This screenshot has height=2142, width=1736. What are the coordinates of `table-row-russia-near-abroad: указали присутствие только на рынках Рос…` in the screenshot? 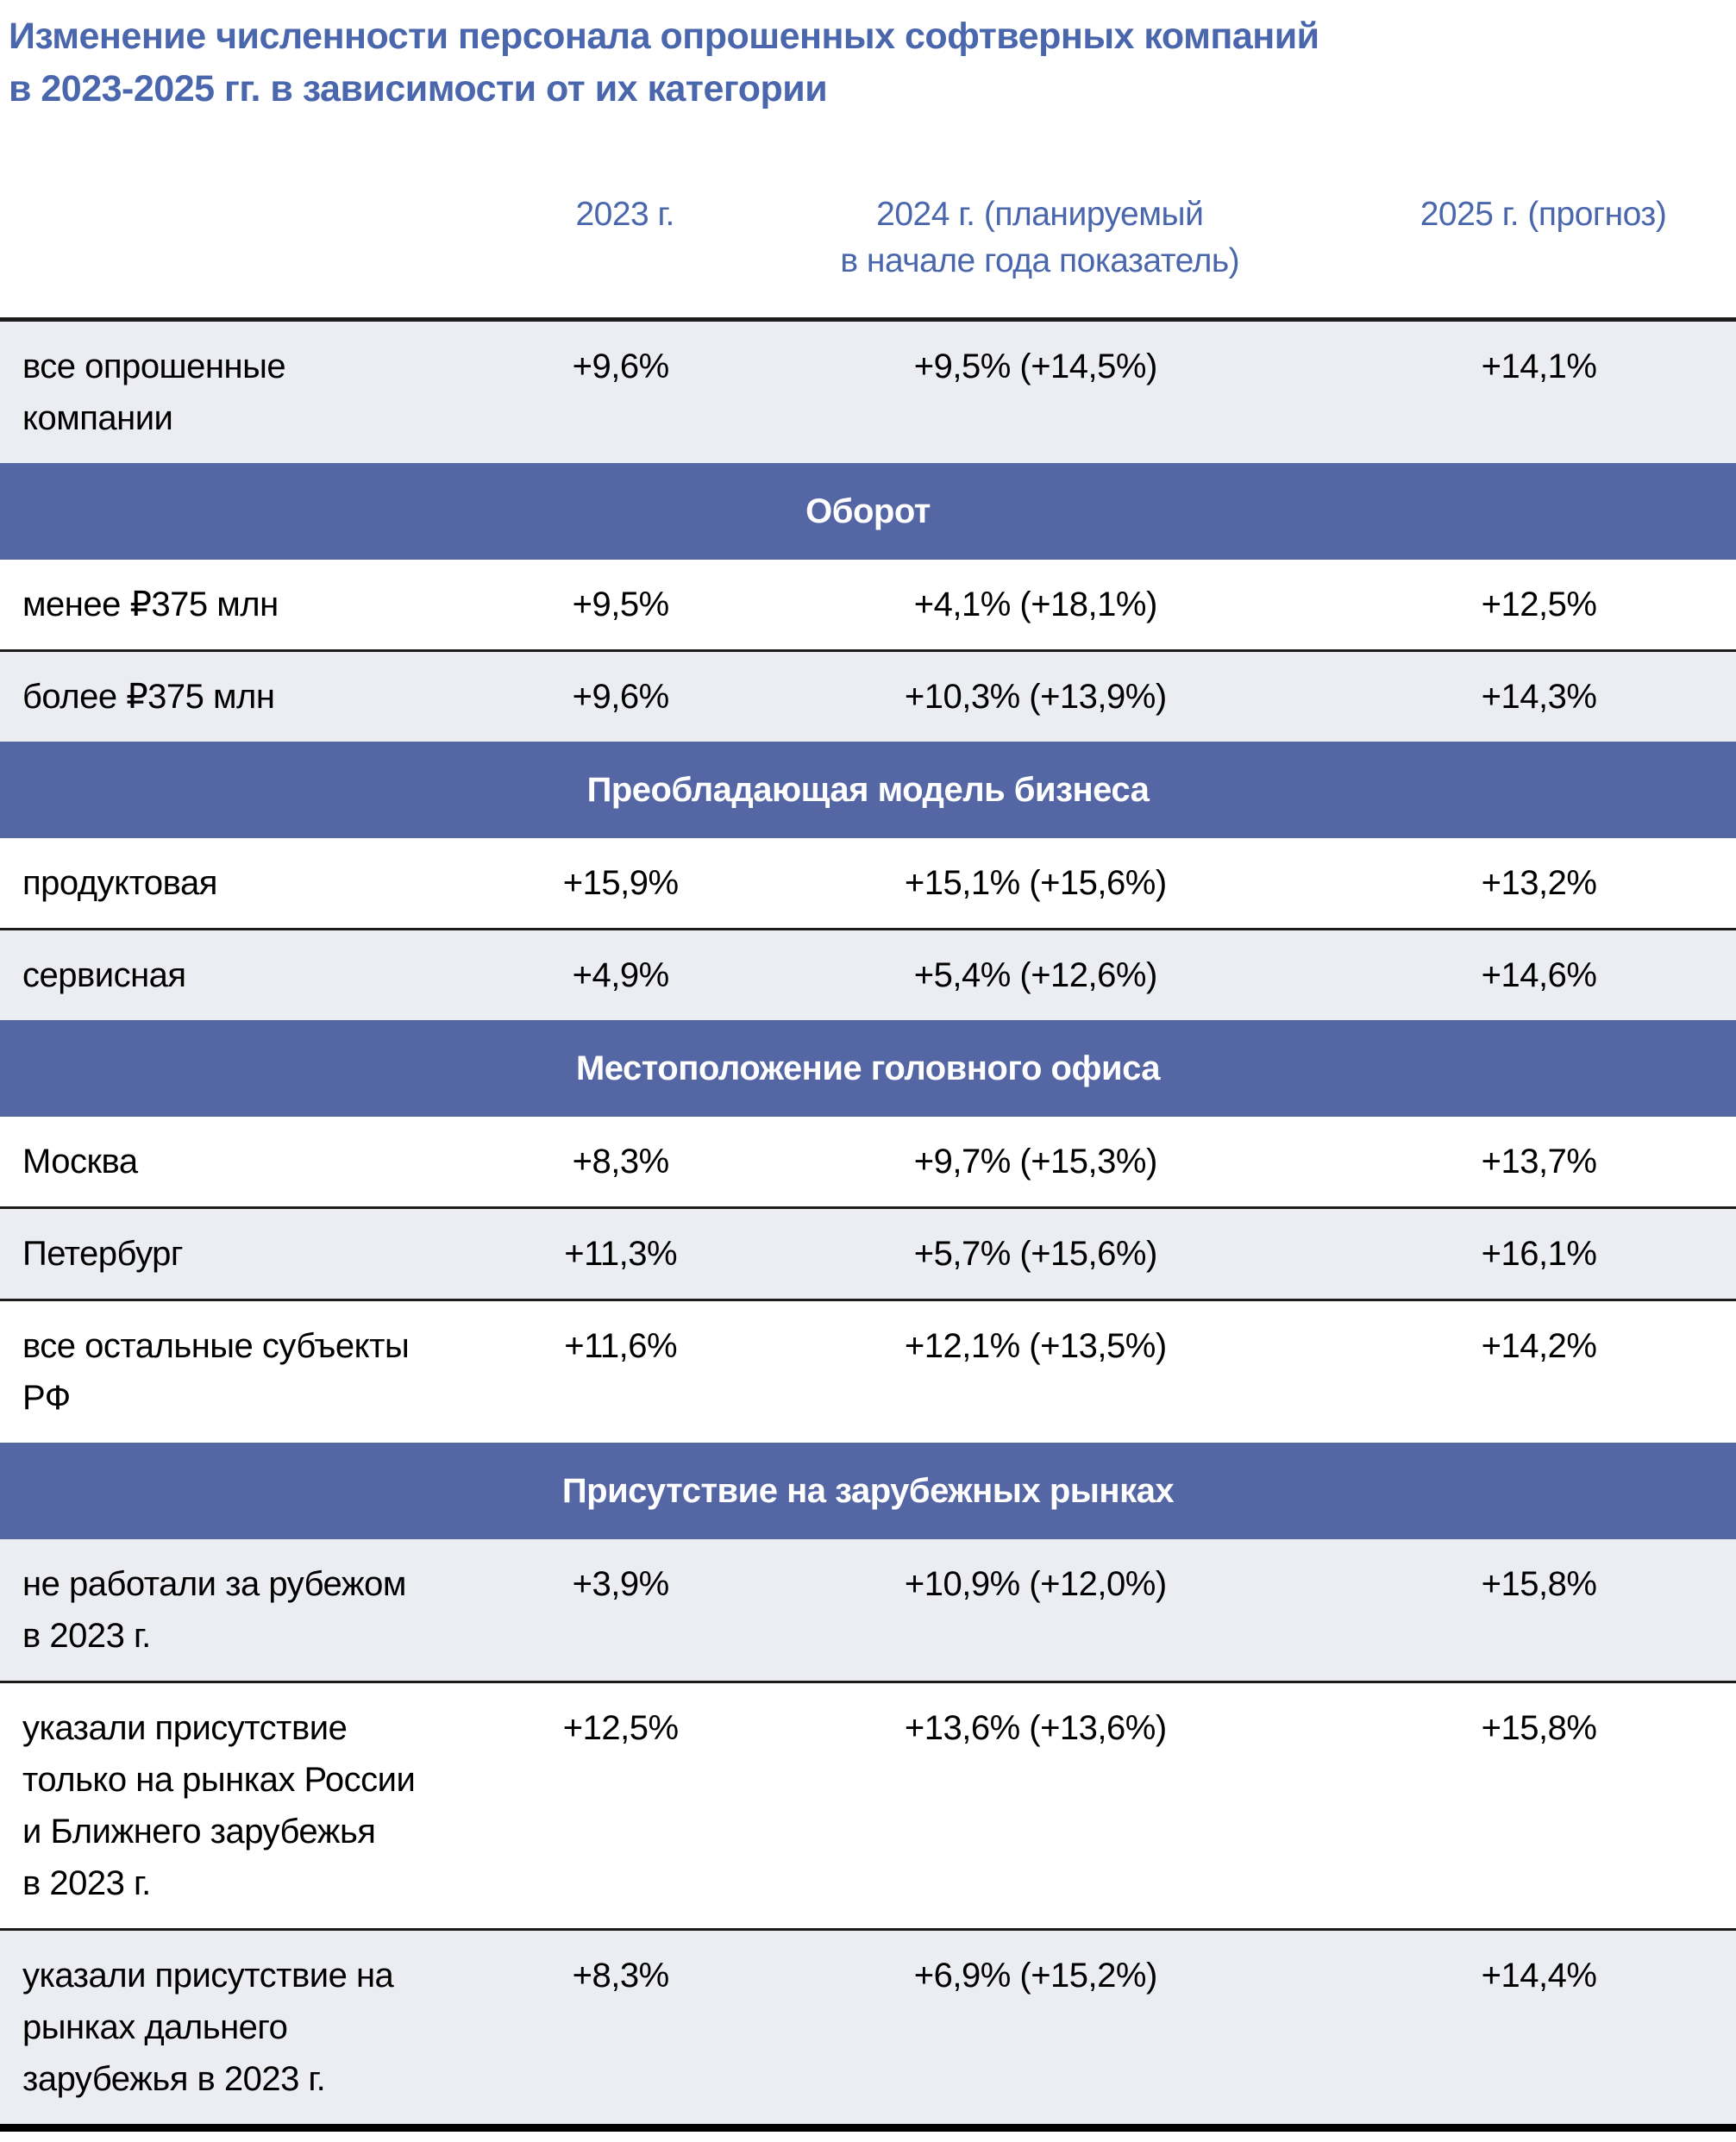 It's located at (868, 1805).